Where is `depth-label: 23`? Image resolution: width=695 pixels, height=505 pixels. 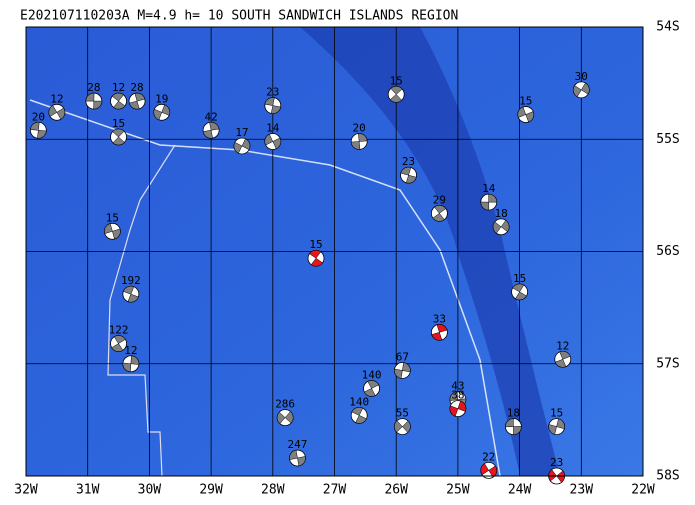
depth-label: 23 is located at coordinates (556, 462).